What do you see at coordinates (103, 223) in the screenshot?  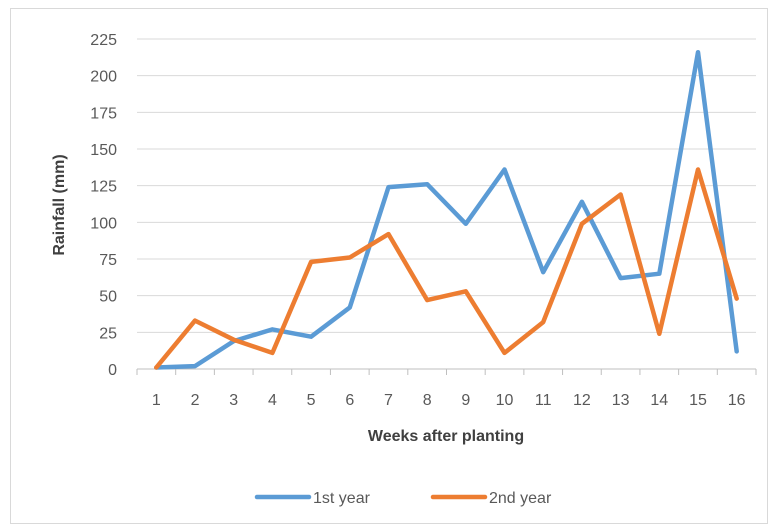 I see `y-tick-label: 100` at bounding box center [103, 223].